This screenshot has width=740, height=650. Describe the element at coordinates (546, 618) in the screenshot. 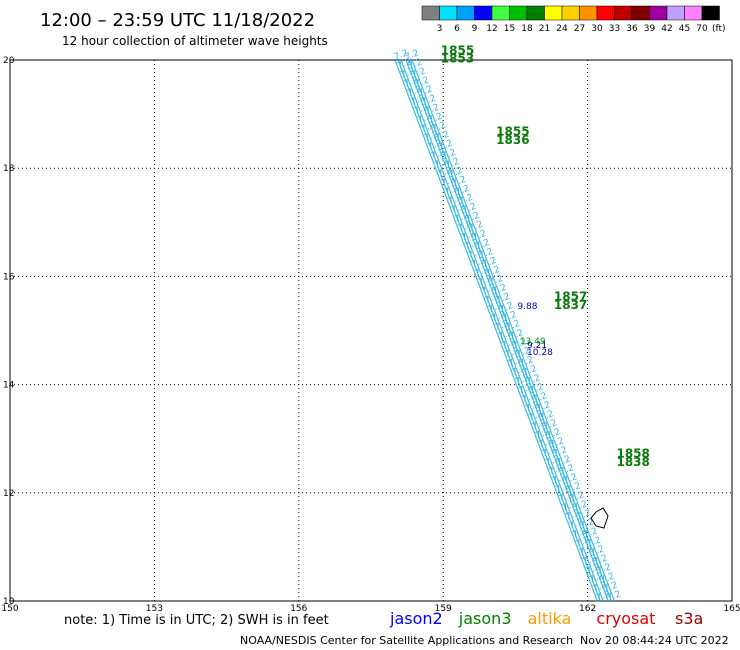

I see `satellite-legend: jason2 jason3 altika cryosat s3a` at that location.